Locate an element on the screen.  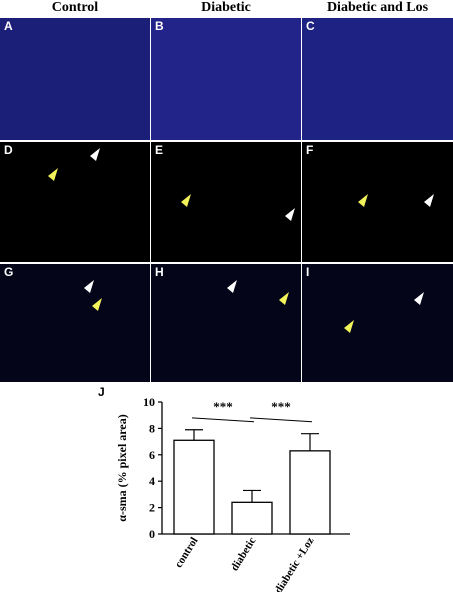
panel-label: G is located at coordinates (9, 272).